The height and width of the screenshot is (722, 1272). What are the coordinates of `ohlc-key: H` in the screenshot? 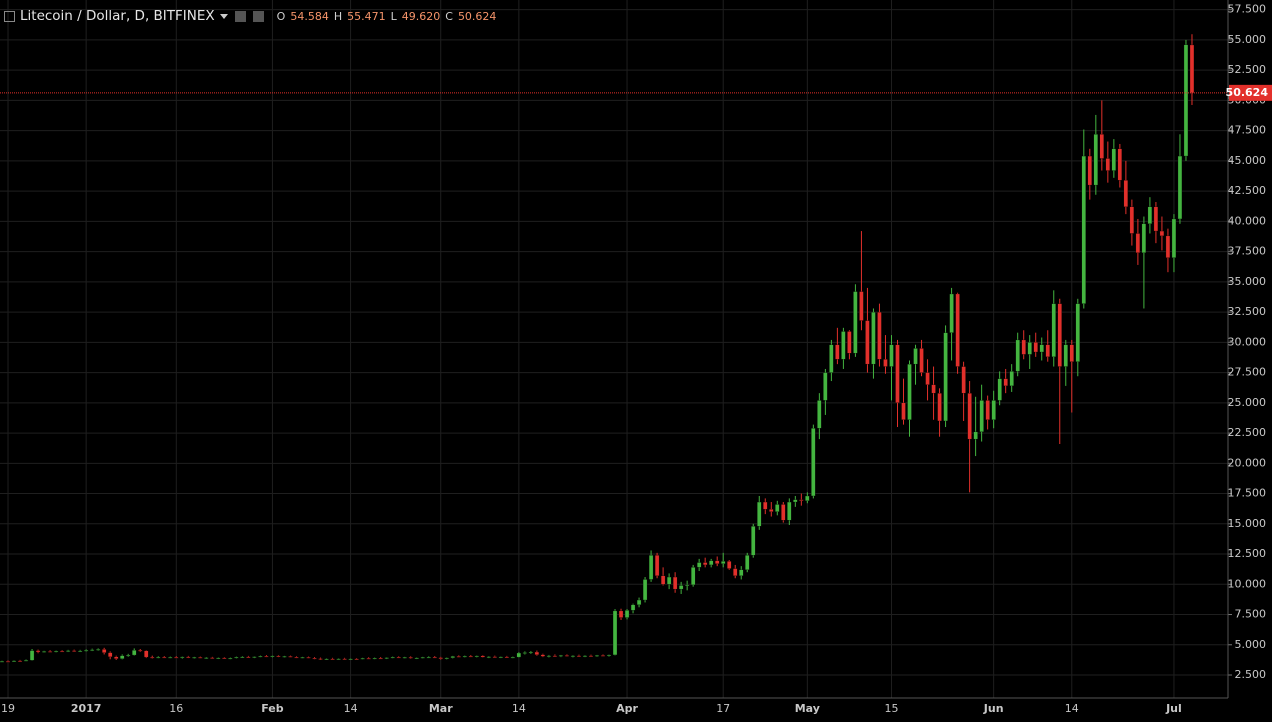 It's located at (338, 16).